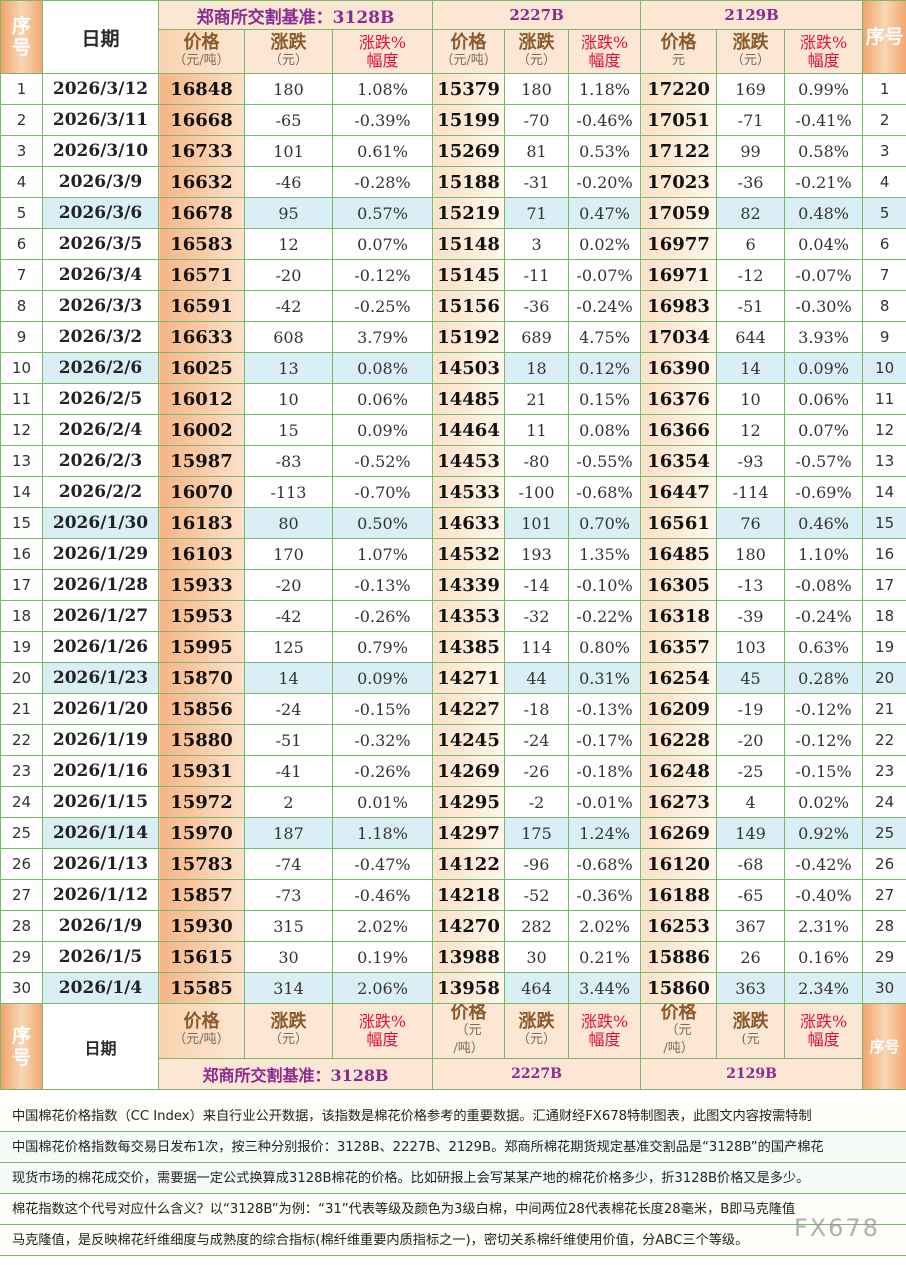  I want to click on price-2129b: 17122, so click(679, 151).